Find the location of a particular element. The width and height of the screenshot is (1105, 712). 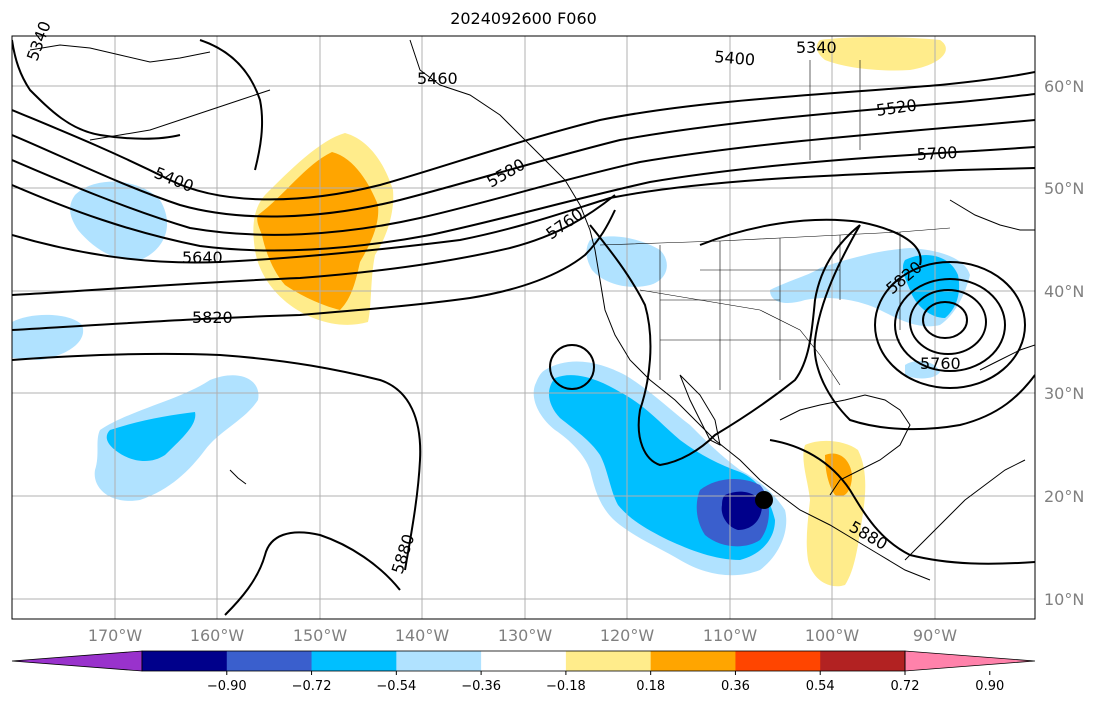

contour-label: 5400 is located at coordinates (735, 58).